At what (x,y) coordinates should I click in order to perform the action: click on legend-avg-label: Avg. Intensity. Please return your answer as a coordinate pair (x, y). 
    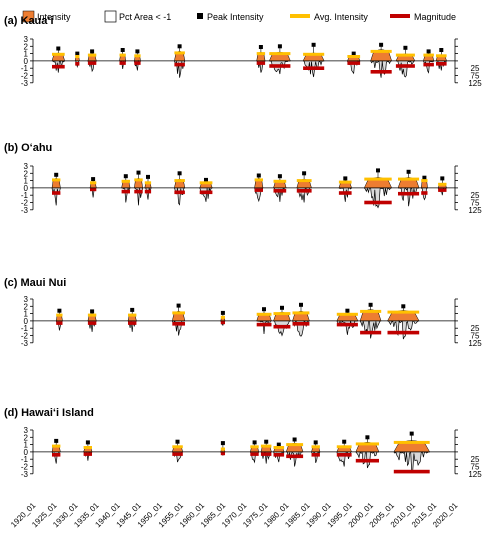
    Looking at the image, I should click on (341, 17).